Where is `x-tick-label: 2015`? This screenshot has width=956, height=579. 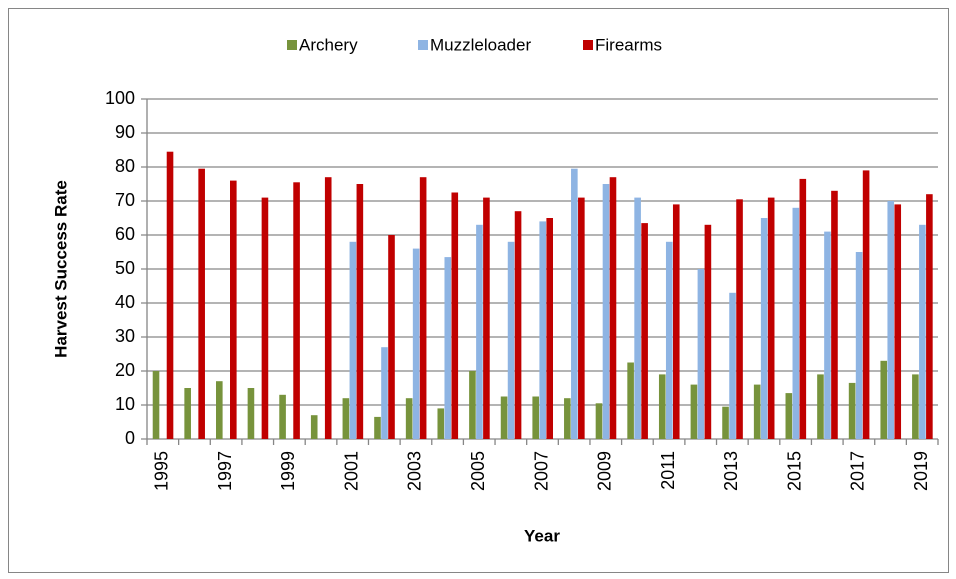 x-tick-label: 2015 is located at coordinates (794, 471).